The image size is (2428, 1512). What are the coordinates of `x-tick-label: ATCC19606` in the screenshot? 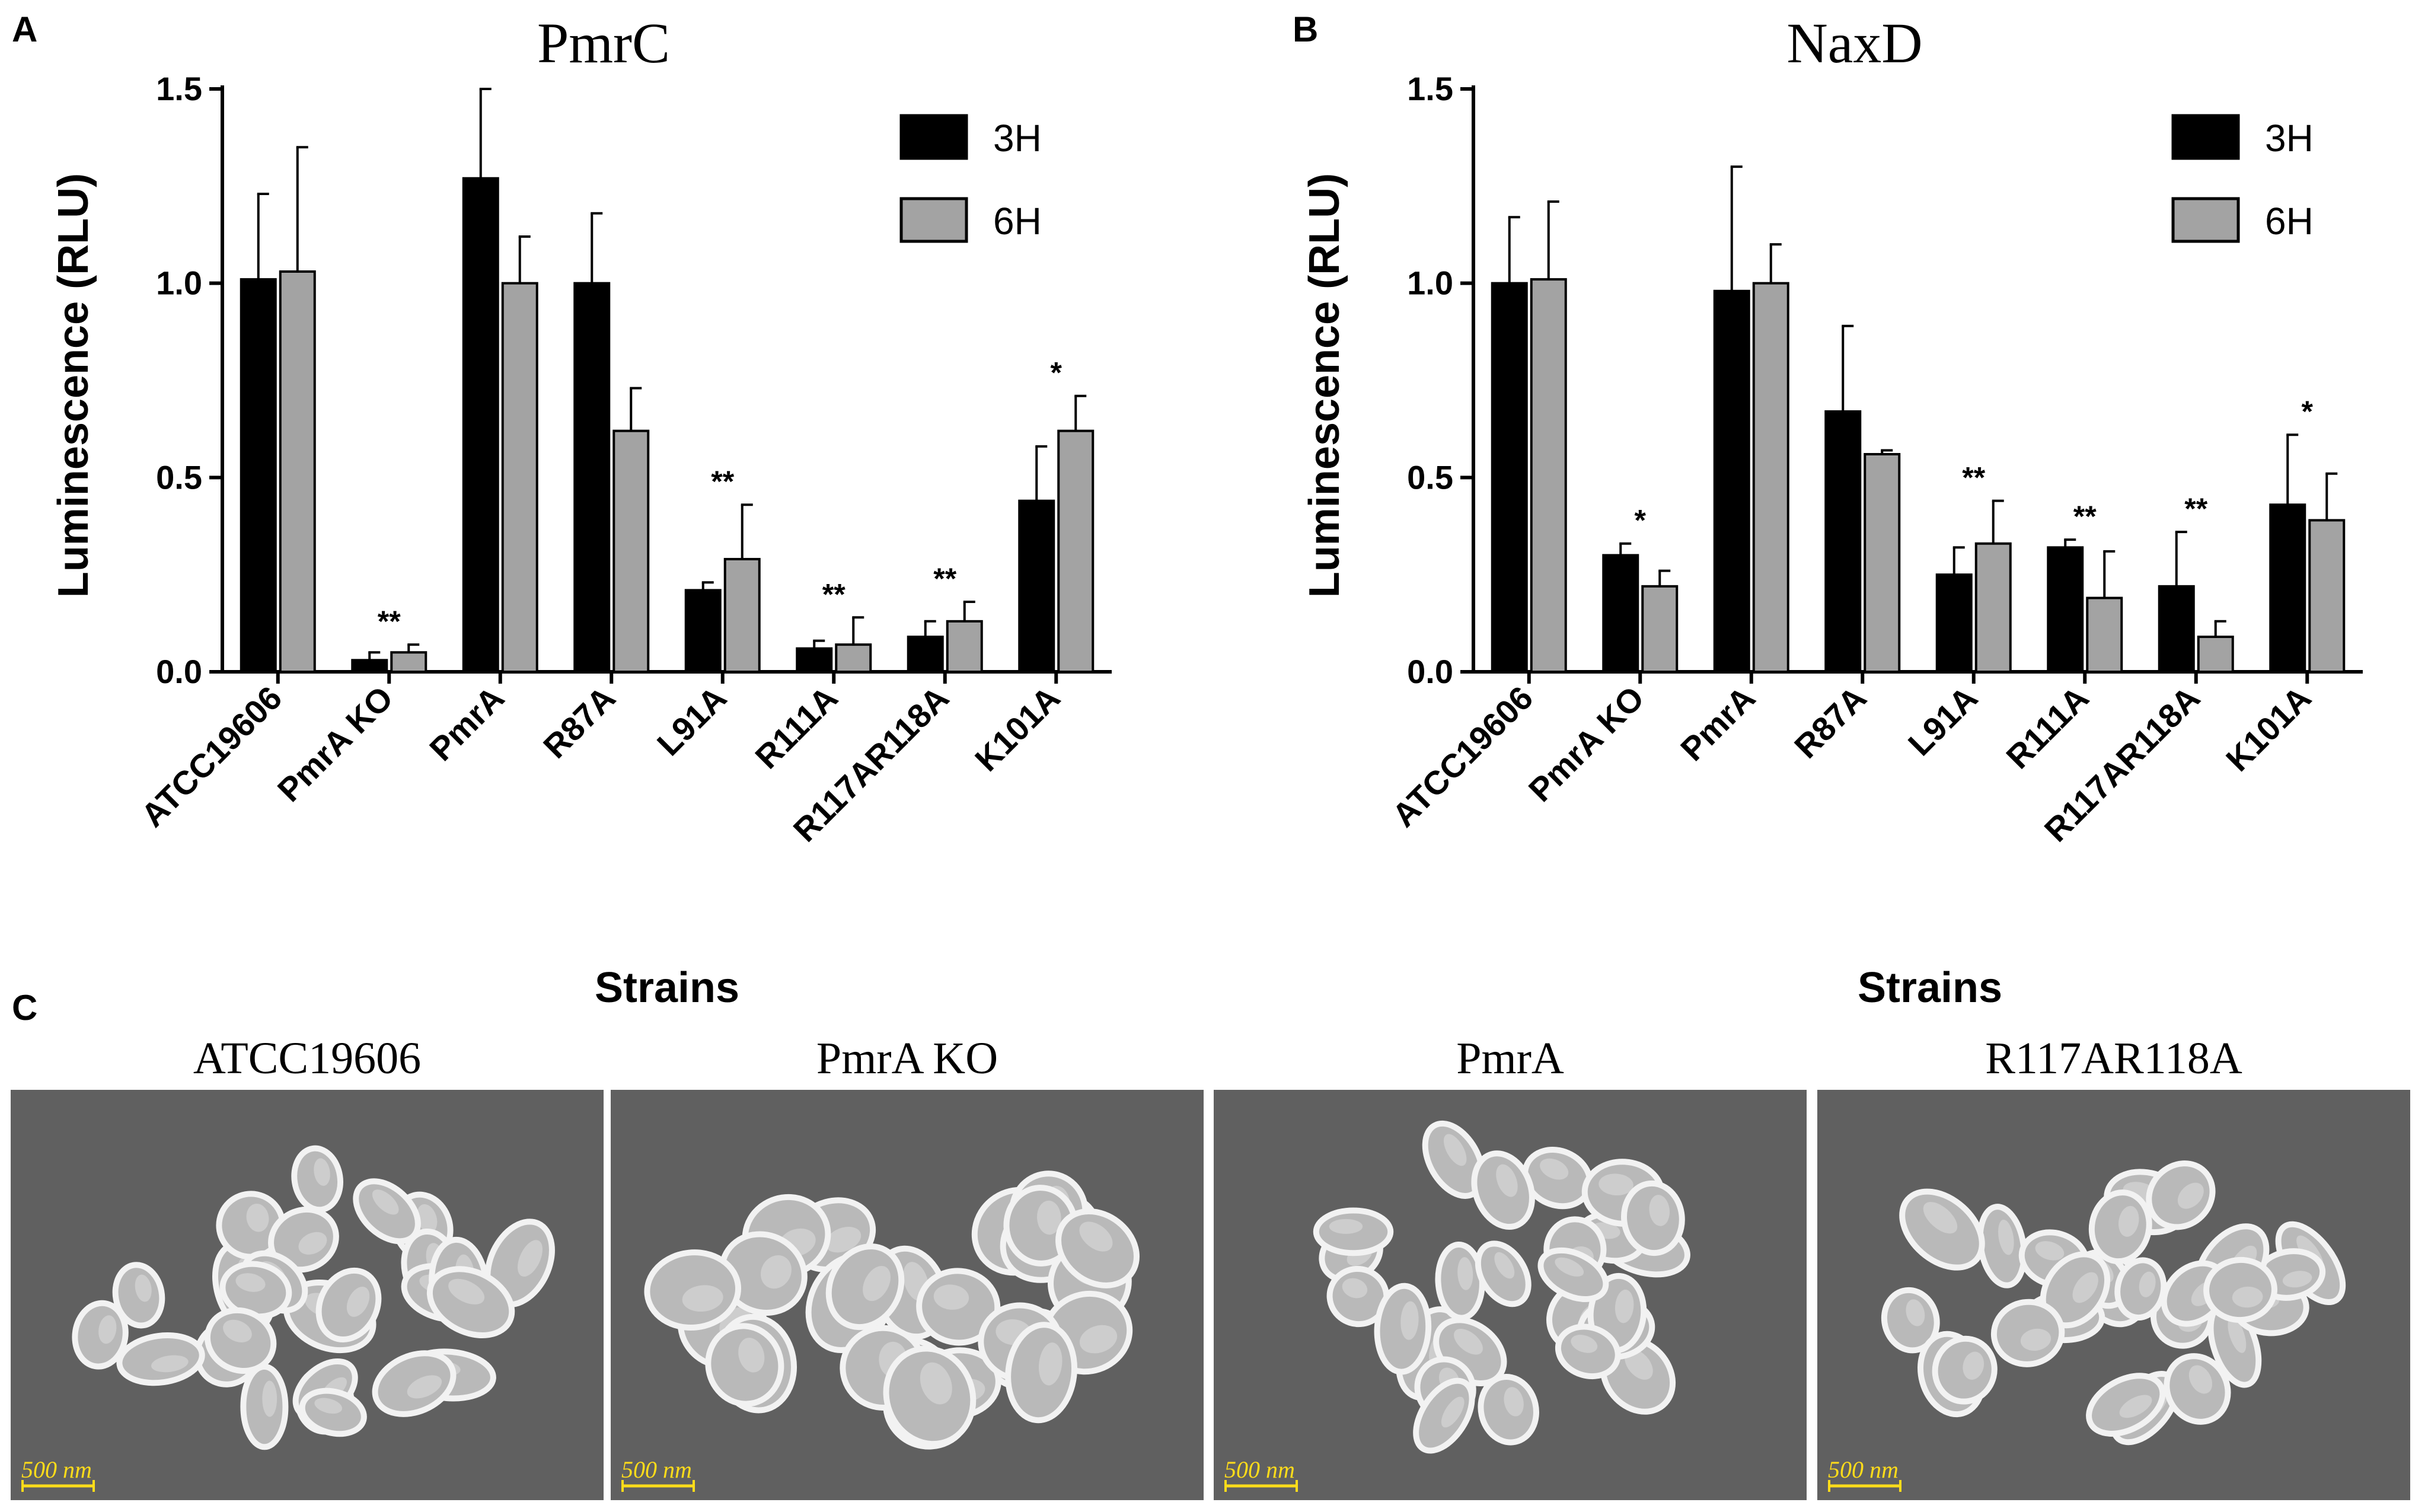 It's located at (1462, 756).